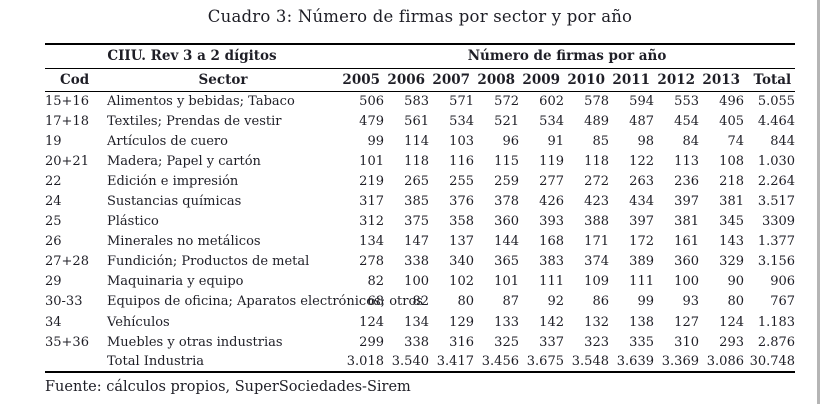 Image resolution: width=833 pixels, height=404 pixels. Describe the element at coordinates (721, 80) in the screenshot. I see `column-header-2013: 2013` at that location.